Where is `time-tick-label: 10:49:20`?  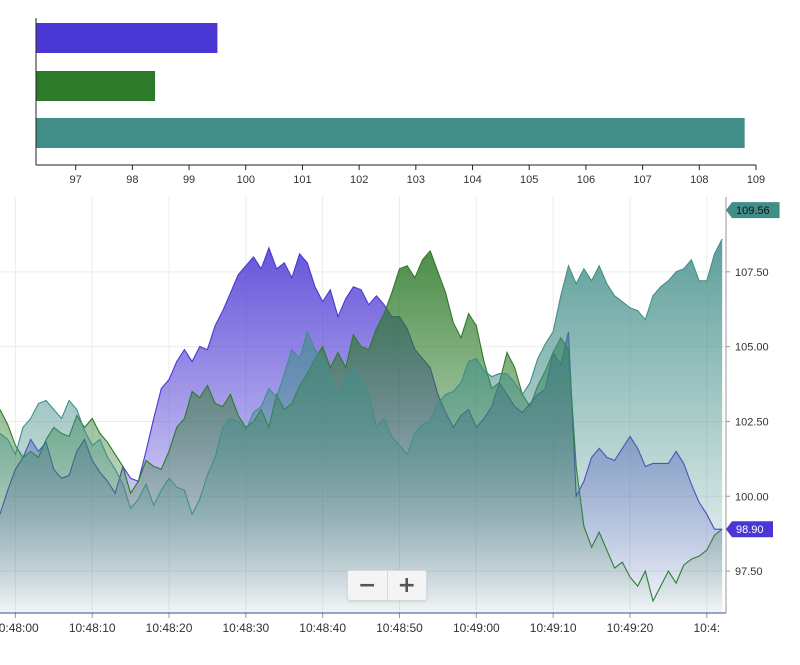 time-tick-label: 10:49:20 is located at coordinates (630, 628).